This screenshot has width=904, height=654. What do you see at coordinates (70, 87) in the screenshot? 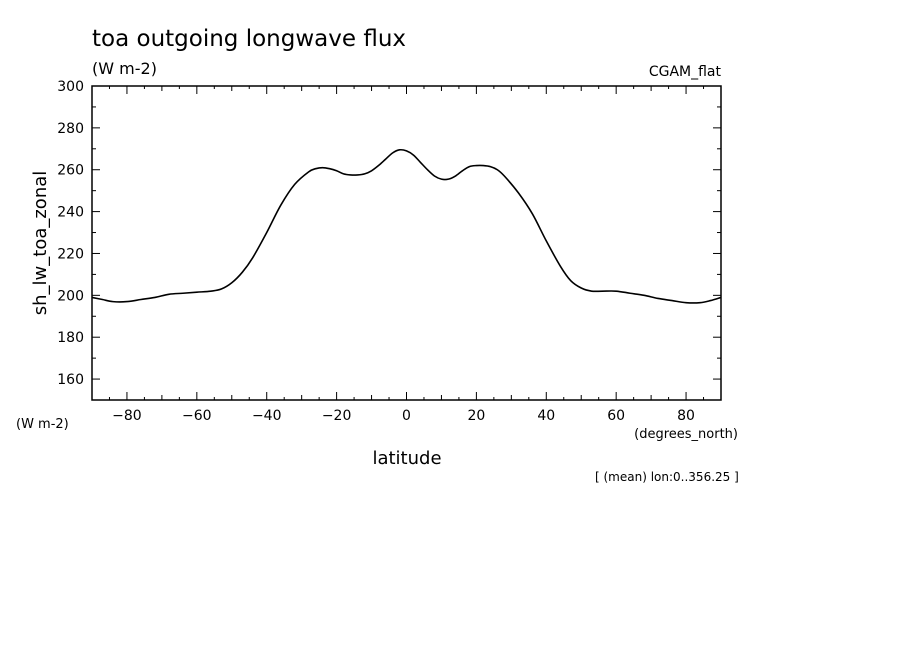
I see `y-tick-label: 300` at bounding box center [70, 87].